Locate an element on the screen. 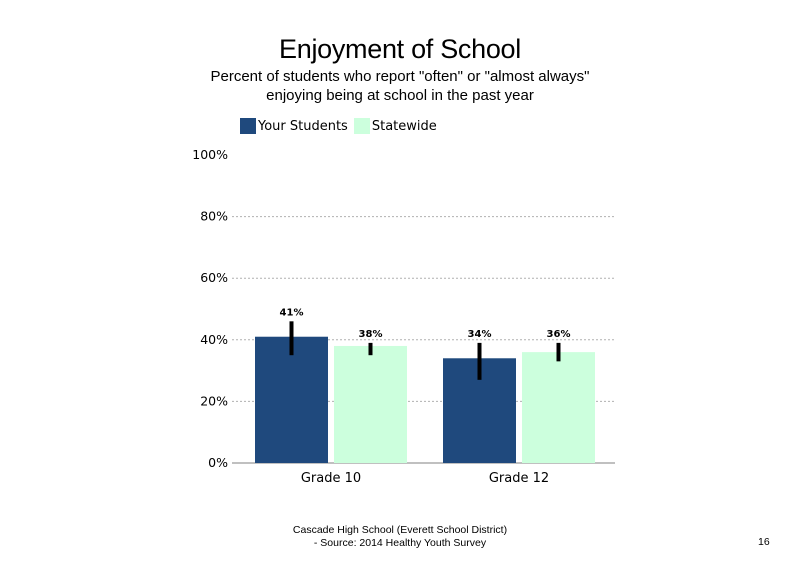  legend-swatch-your-students is located at coordinates (248, 126).